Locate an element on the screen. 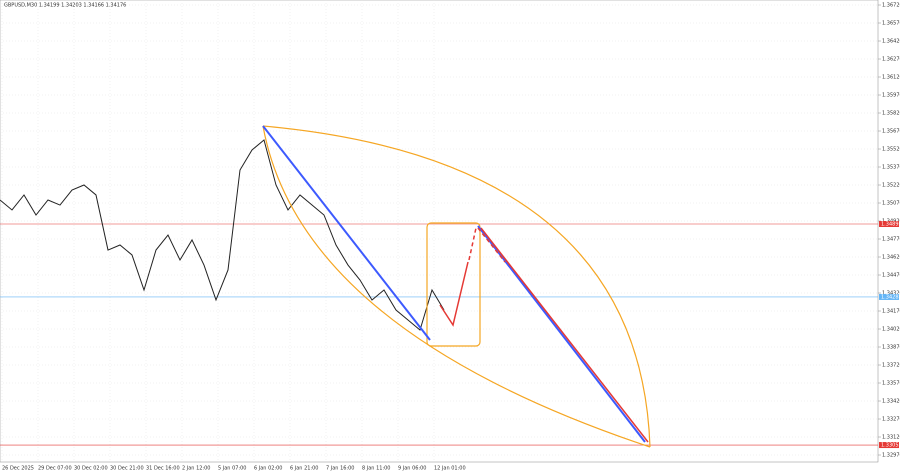 This screenshot has width=900, height=474. y-tick-label: 1.33720 is located at coordinates (891, 366).